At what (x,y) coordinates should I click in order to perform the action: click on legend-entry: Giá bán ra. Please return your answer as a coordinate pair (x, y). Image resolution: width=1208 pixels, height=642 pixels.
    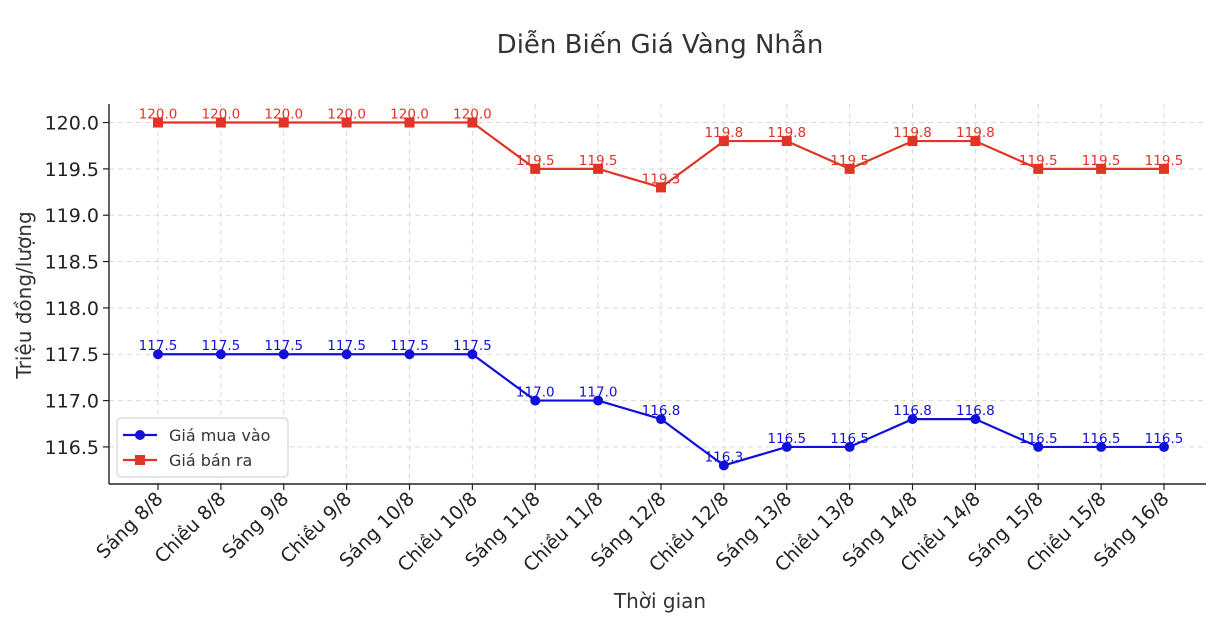
    Looking at the image, I should click on (210, 460).